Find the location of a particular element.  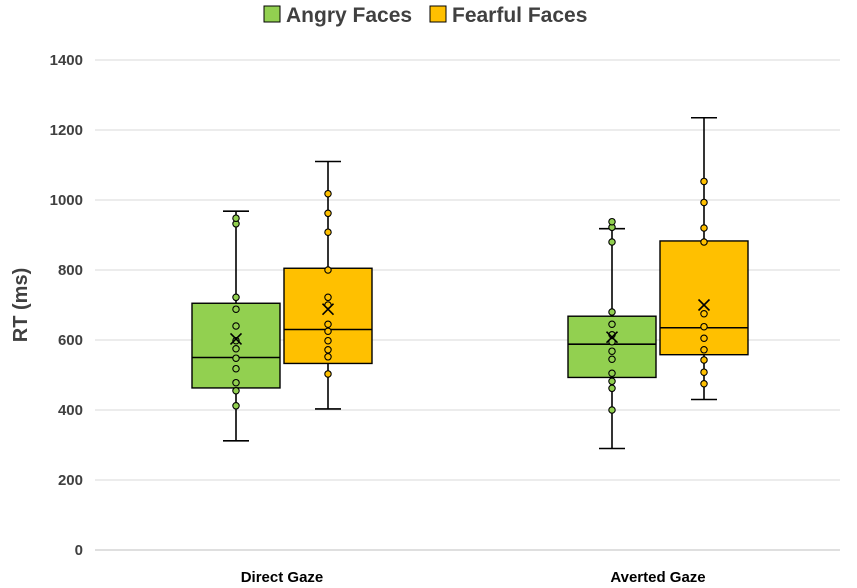

box-angry-faces-averted-gaze is located at coordinates (612, 333).